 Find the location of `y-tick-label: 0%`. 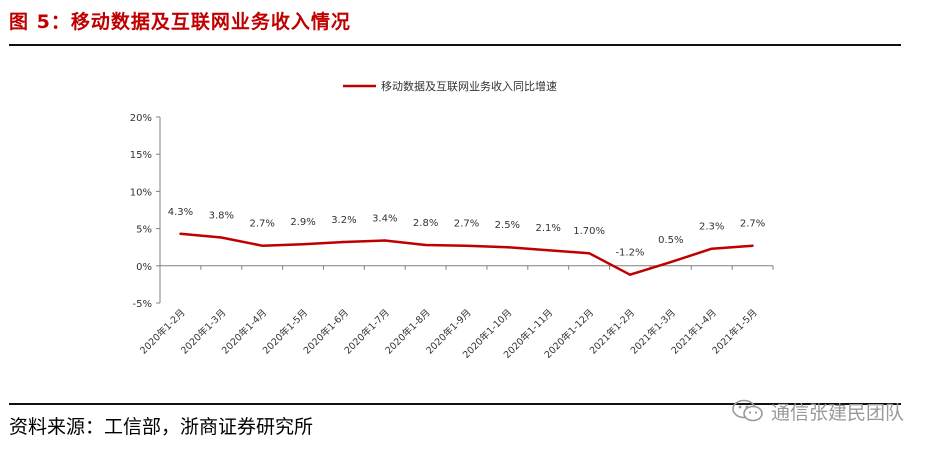

y-tick-label: 0% is located at coordinates (144, 267).